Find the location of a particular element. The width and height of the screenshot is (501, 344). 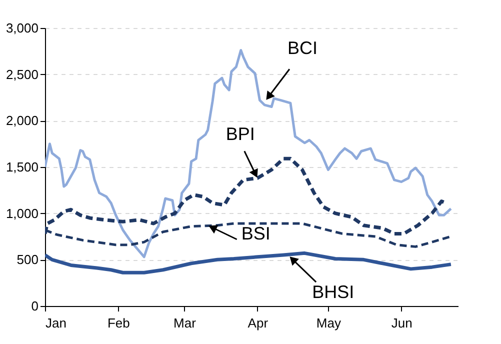

y-tick-label: 0 is located at coordinates (34, 306).